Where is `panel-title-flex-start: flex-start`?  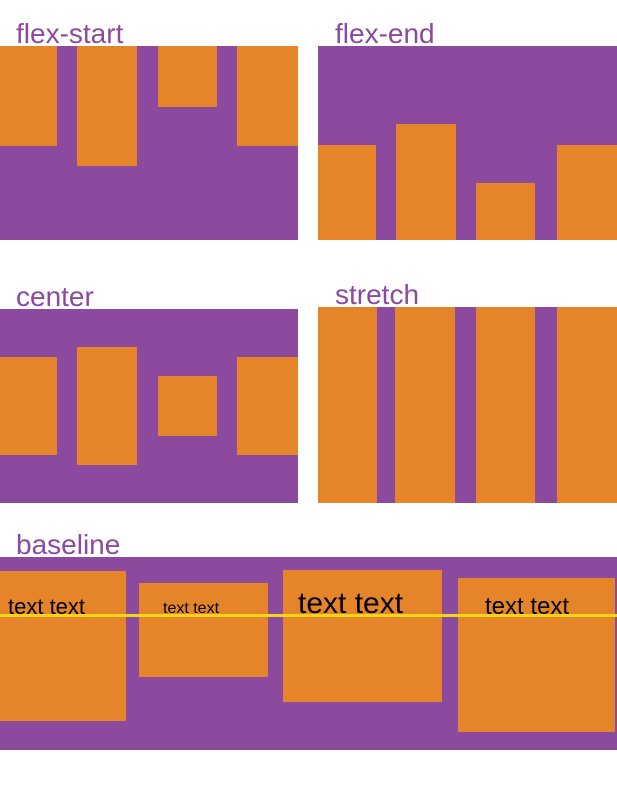 panel-title-flex-start: flex-start is located at coordinates (70, 33).